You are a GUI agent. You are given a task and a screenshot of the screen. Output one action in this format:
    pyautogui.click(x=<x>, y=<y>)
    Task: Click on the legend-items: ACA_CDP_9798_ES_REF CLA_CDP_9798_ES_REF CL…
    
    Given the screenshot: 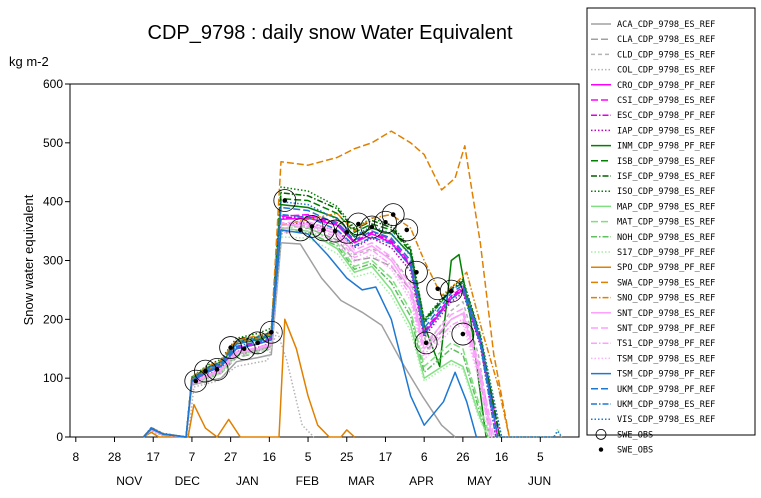 What is the action you would take?
    pyautogui.click(x=653, y=238)
    